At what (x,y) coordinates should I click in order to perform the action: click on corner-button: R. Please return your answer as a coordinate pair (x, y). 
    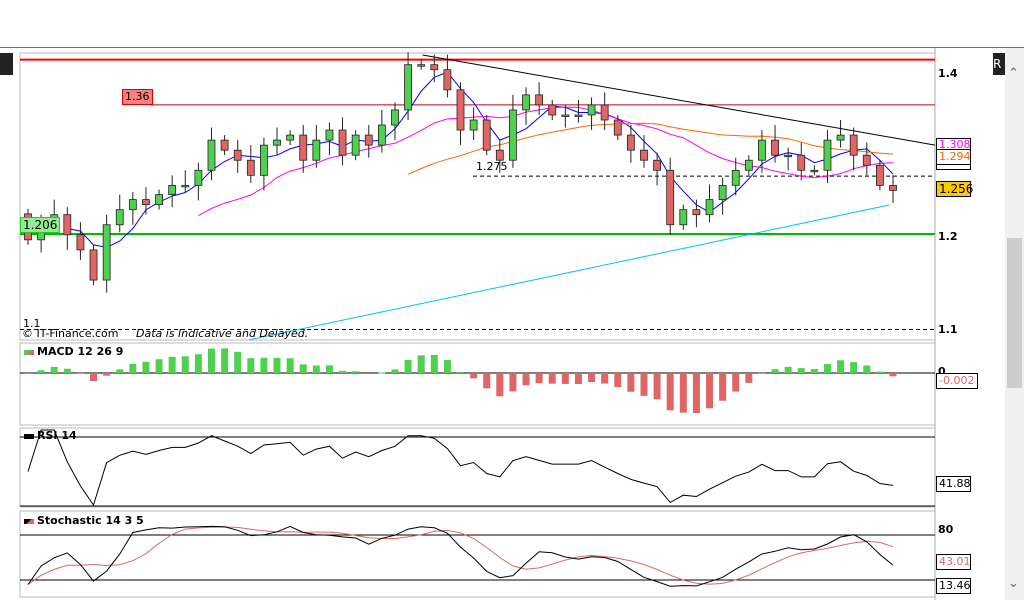
    Looking at the image, I should click on (1000, 64).